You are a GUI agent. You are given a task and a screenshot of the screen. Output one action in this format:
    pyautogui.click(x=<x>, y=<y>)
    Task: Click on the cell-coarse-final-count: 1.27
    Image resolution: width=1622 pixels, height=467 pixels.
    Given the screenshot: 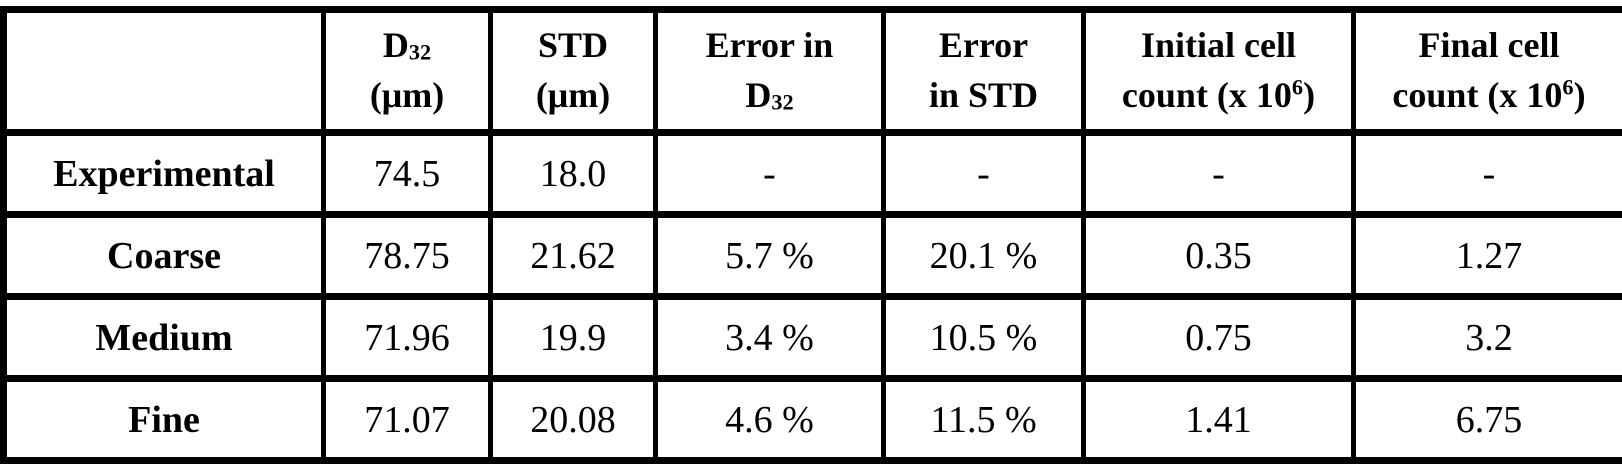 What is the action you would take?
    pyautogui.click(x=1486, y=255)
    